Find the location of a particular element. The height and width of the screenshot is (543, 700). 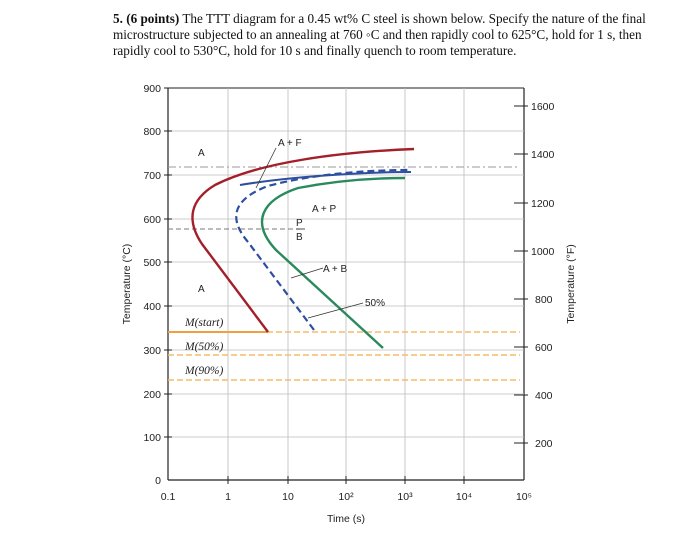

a-plus-f-leader is located at coordinates (266, 168).